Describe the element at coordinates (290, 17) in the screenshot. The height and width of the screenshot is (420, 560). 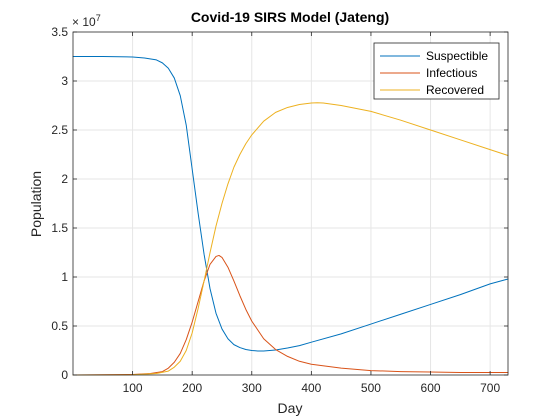
I see `chart-title: Covid-19 SIRS Model (Jateng)` at that location.